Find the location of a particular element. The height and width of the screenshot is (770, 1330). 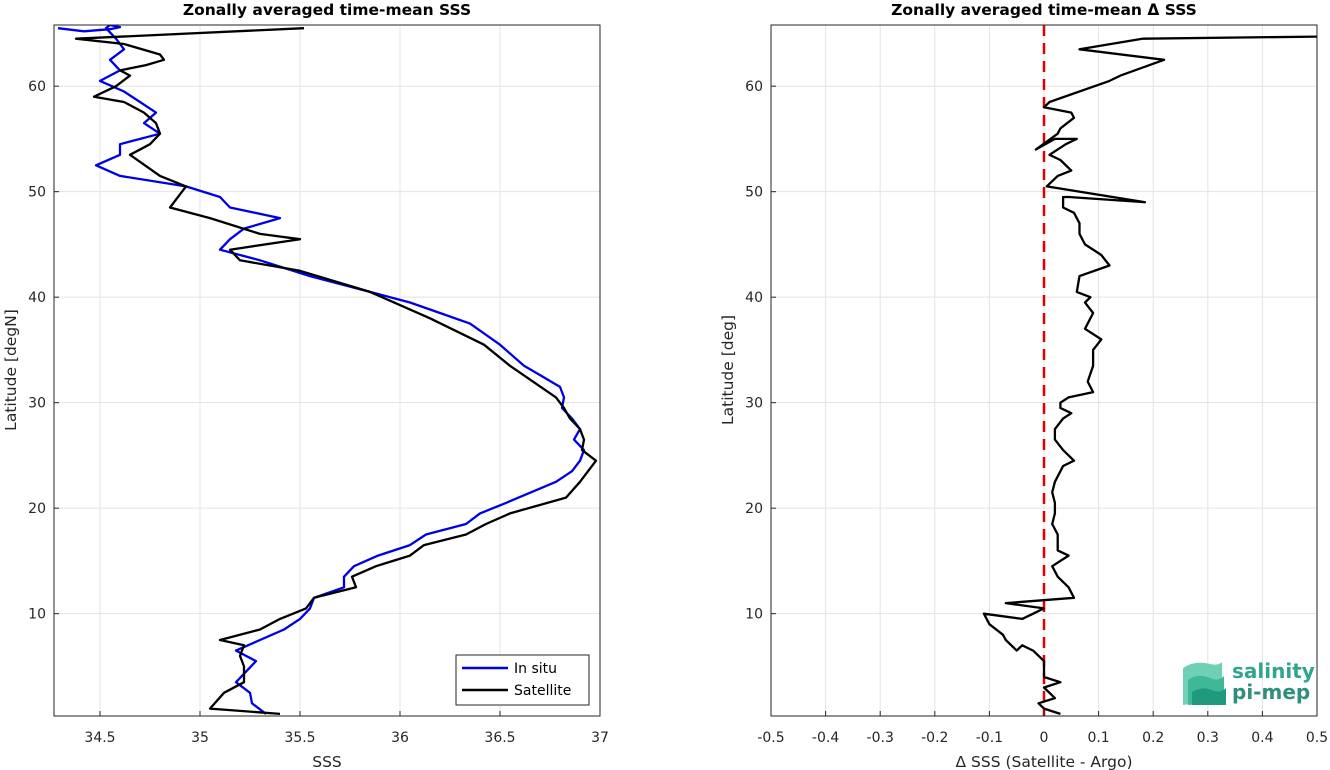

right-y-tick-label: 10 is located at coordinates (754, 615).